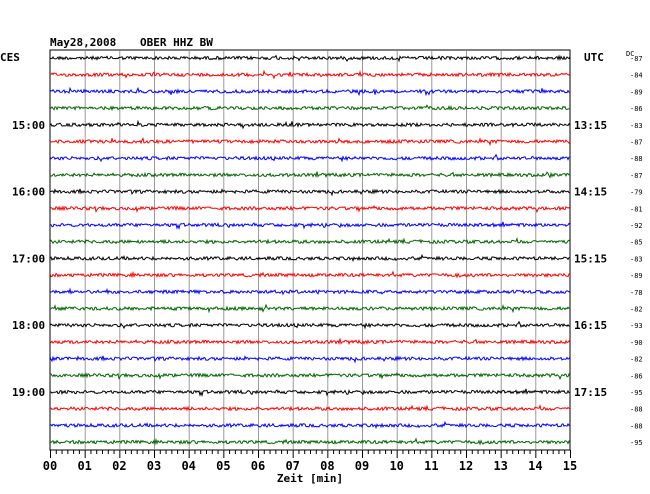 The image size is (650, 494). What do you see at coordinates (310, 461) in the screenshot?
I see `x-axis: 00 01 02 03 04 05 06 07 08 09 10 11 12 13 14 15` at bounding box center [310, 461].